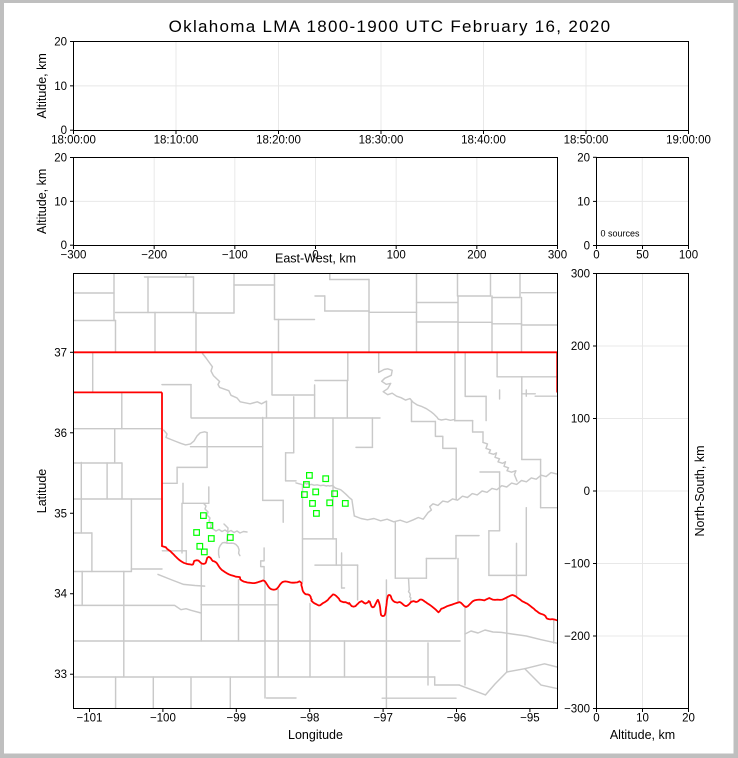  I want to click on svg-text: 18:10:00, so click(176, 141).